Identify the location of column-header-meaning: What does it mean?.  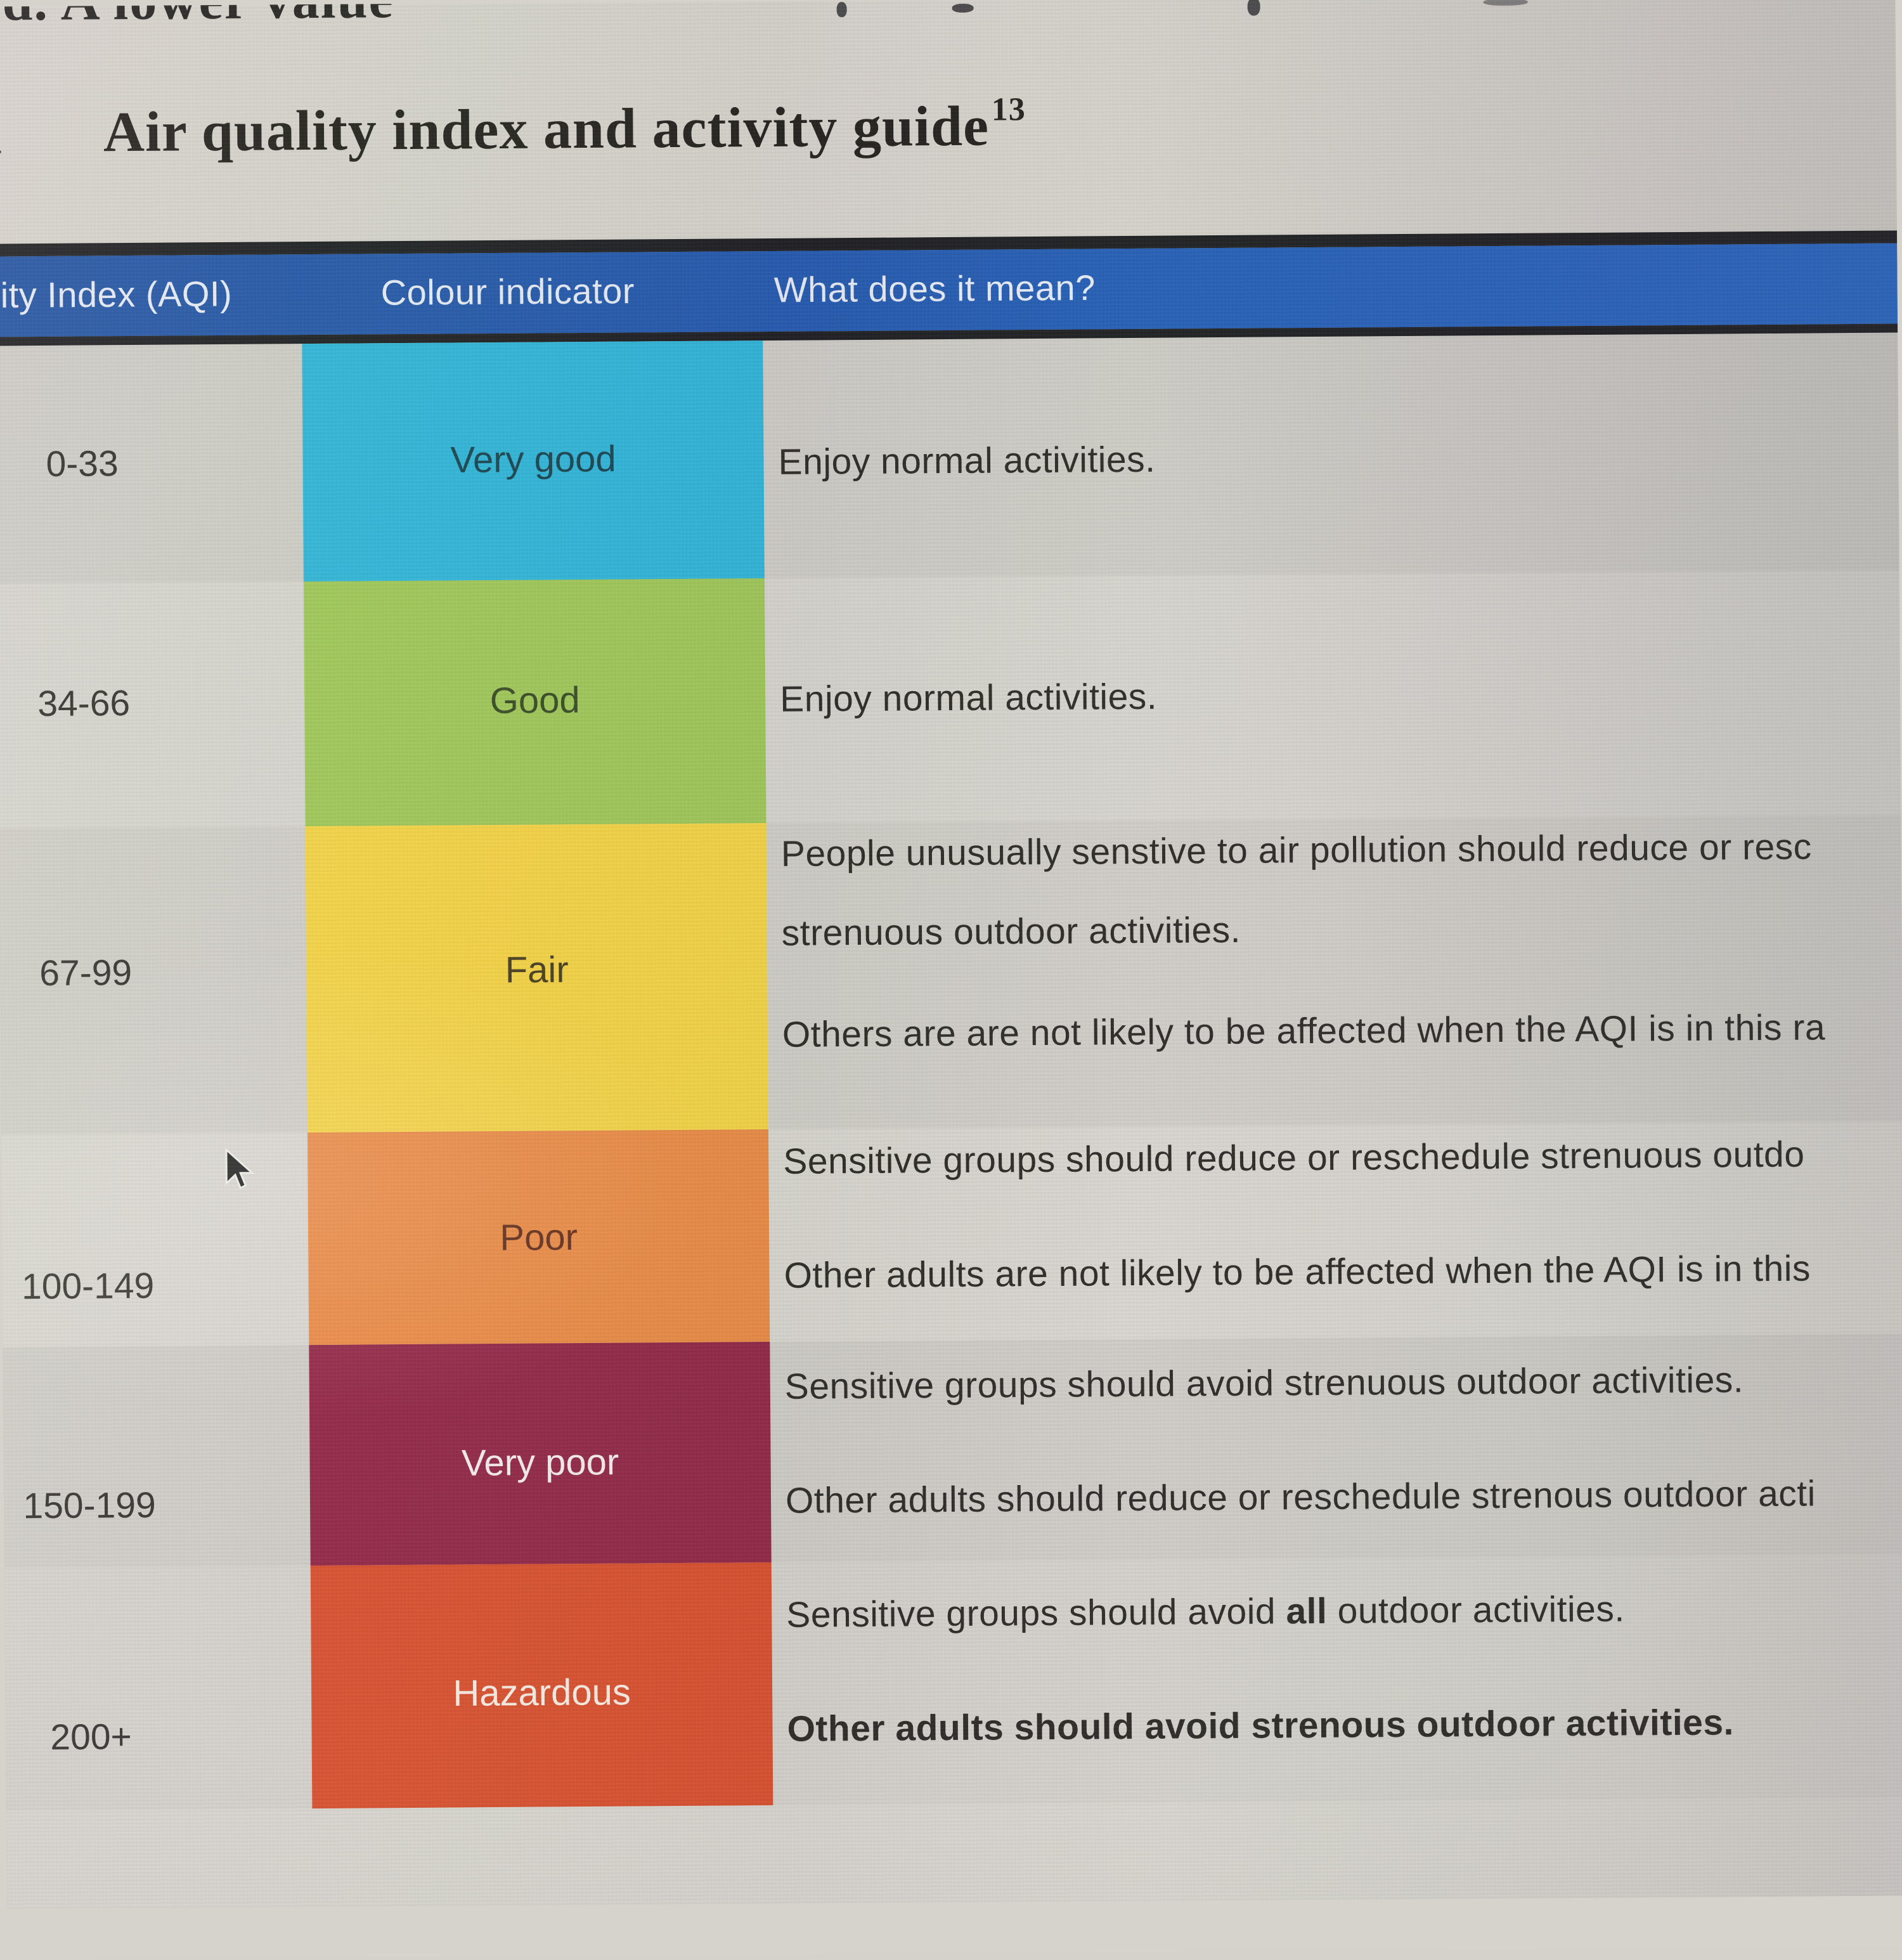
(934, 288).